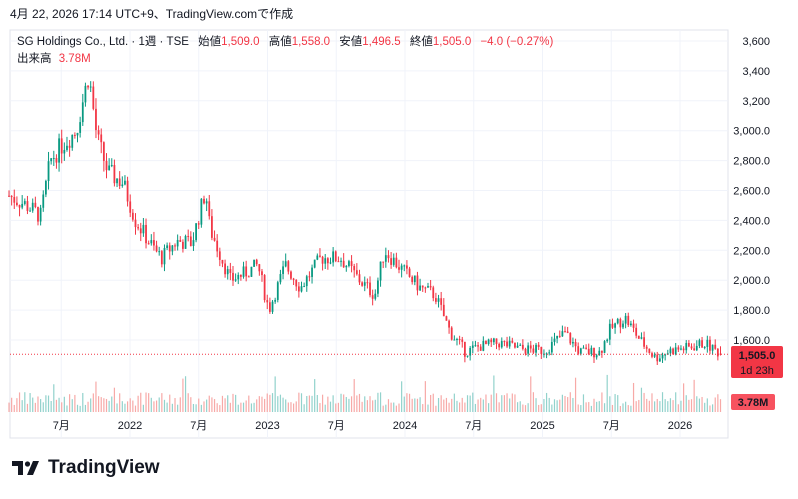  I want to click on x-tick-label: 2023, so click(267, 426).